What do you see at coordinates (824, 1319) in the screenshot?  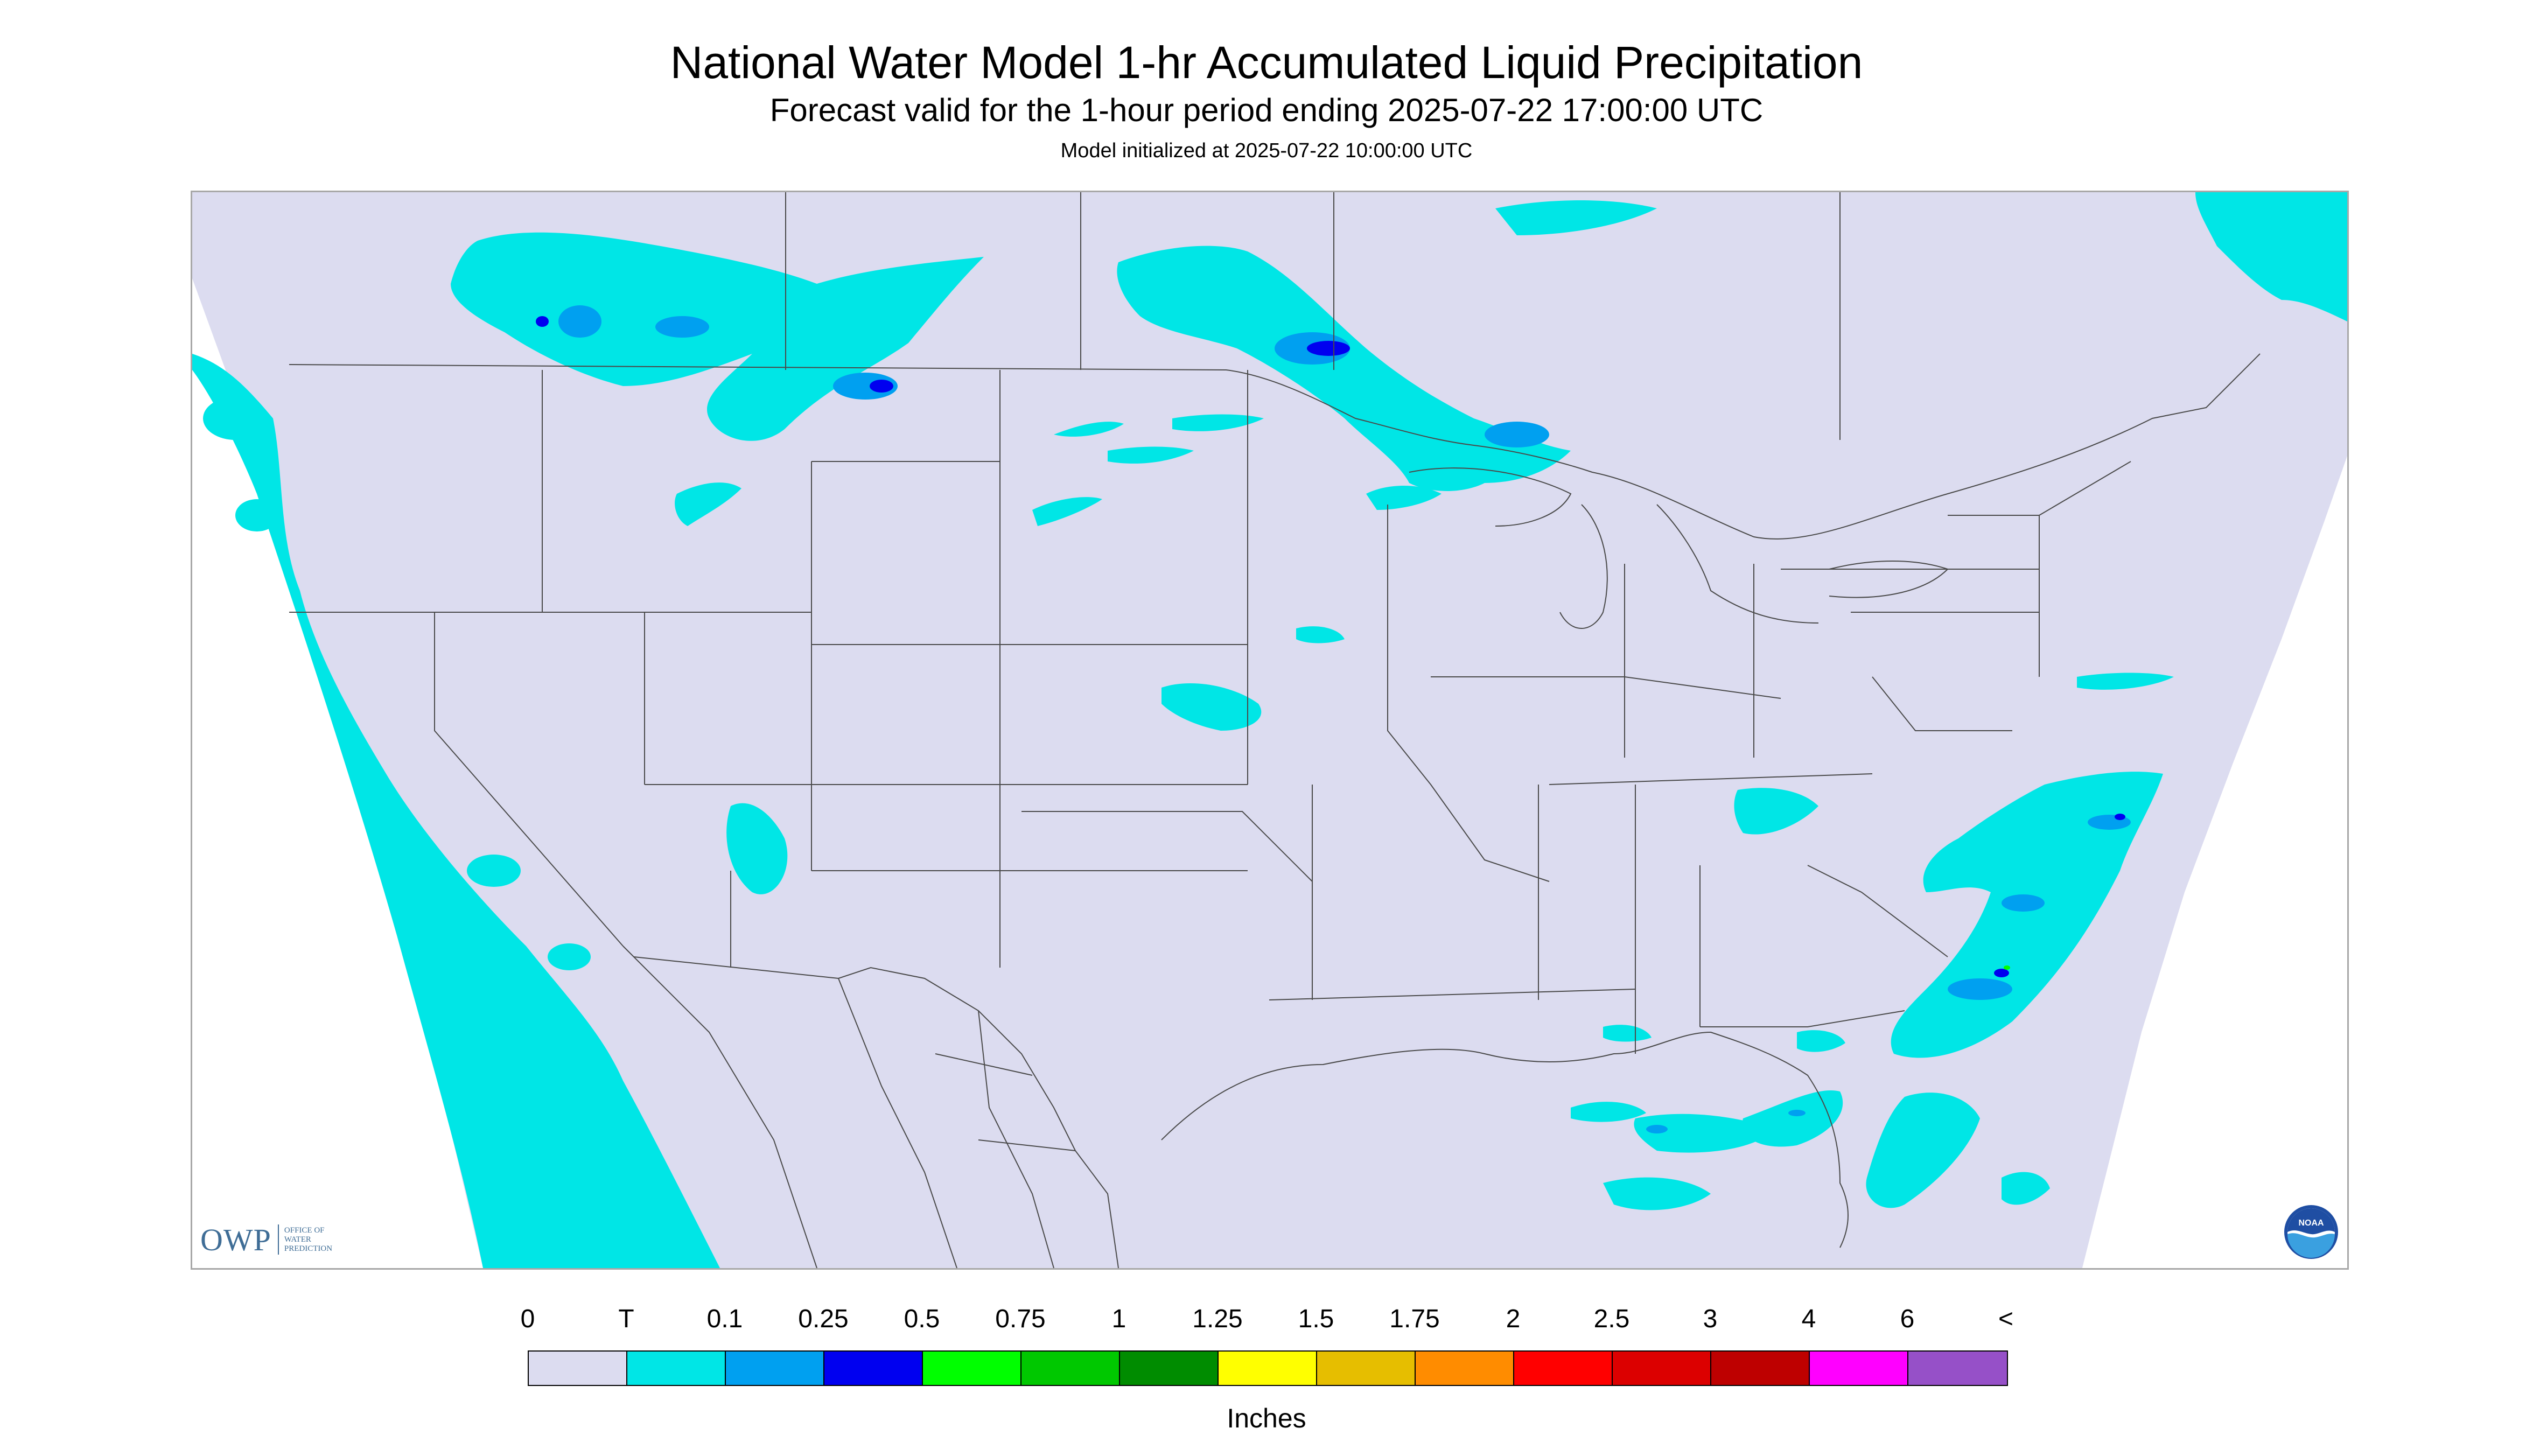 I see `legend-label: 0.25` at bounding box center [824, 1319].